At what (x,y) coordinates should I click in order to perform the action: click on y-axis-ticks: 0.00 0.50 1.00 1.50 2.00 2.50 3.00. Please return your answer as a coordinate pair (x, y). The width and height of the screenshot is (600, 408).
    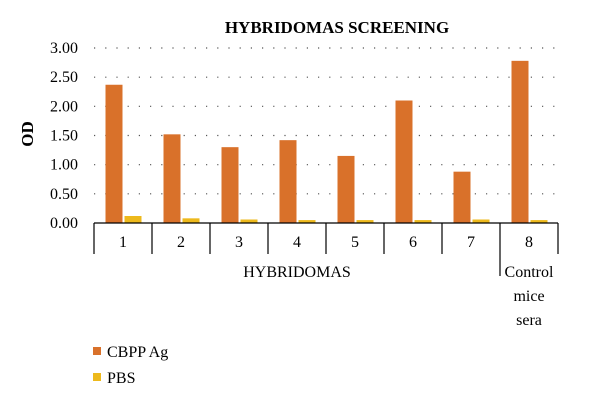
    Looking at the image, I should click on (64, 136).